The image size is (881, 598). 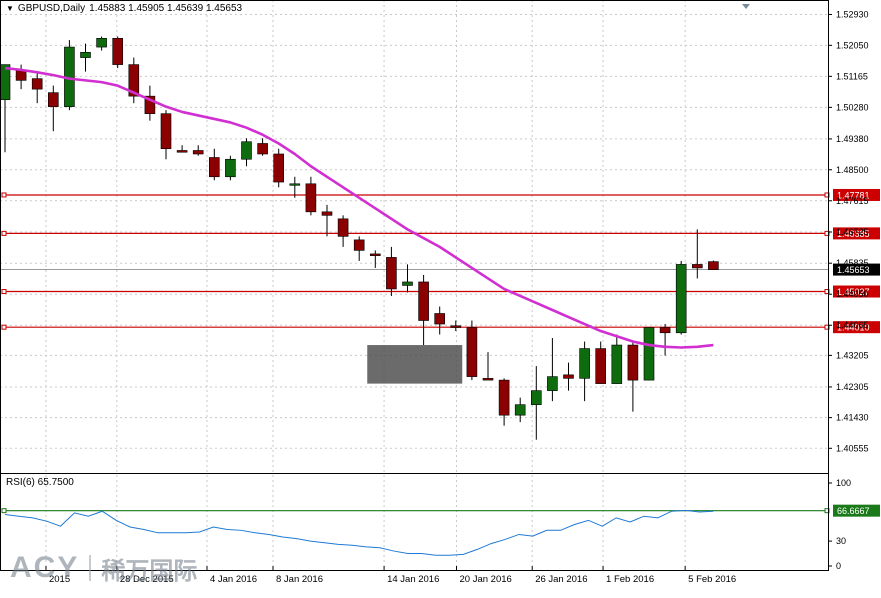 I want to click on x-tick-label: 4 Jan 2016, so click(x=233, y=579).